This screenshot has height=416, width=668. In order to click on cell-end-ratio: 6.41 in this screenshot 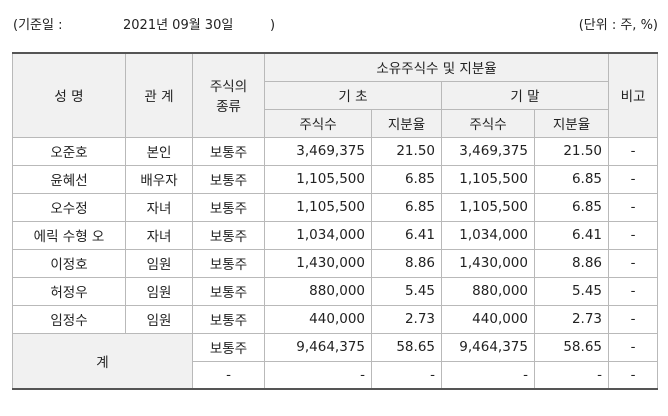, I will do `click(571, 235)`.